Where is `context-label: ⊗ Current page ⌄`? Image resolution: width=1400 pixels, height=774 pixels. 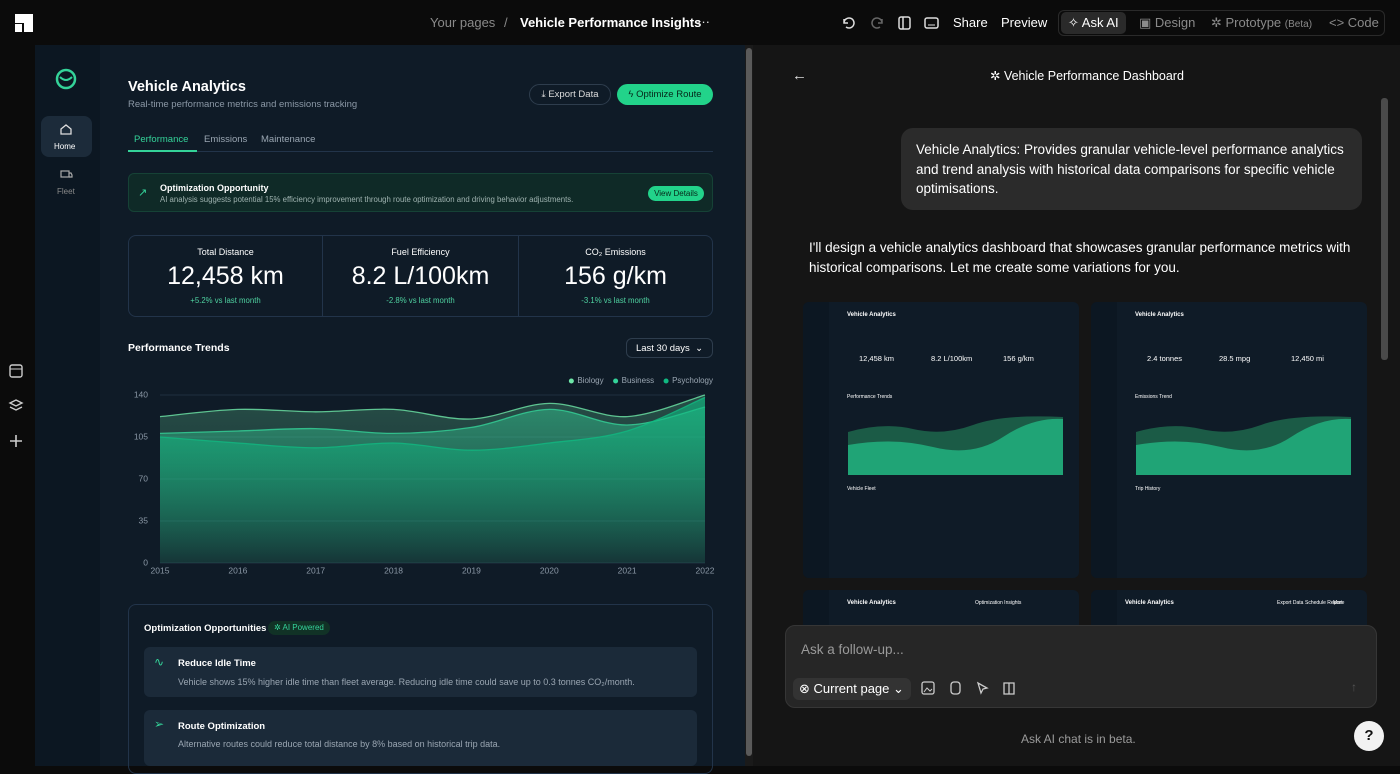
context-label: ⊗ Current page ⌄ is located at coordinates (851, 688).